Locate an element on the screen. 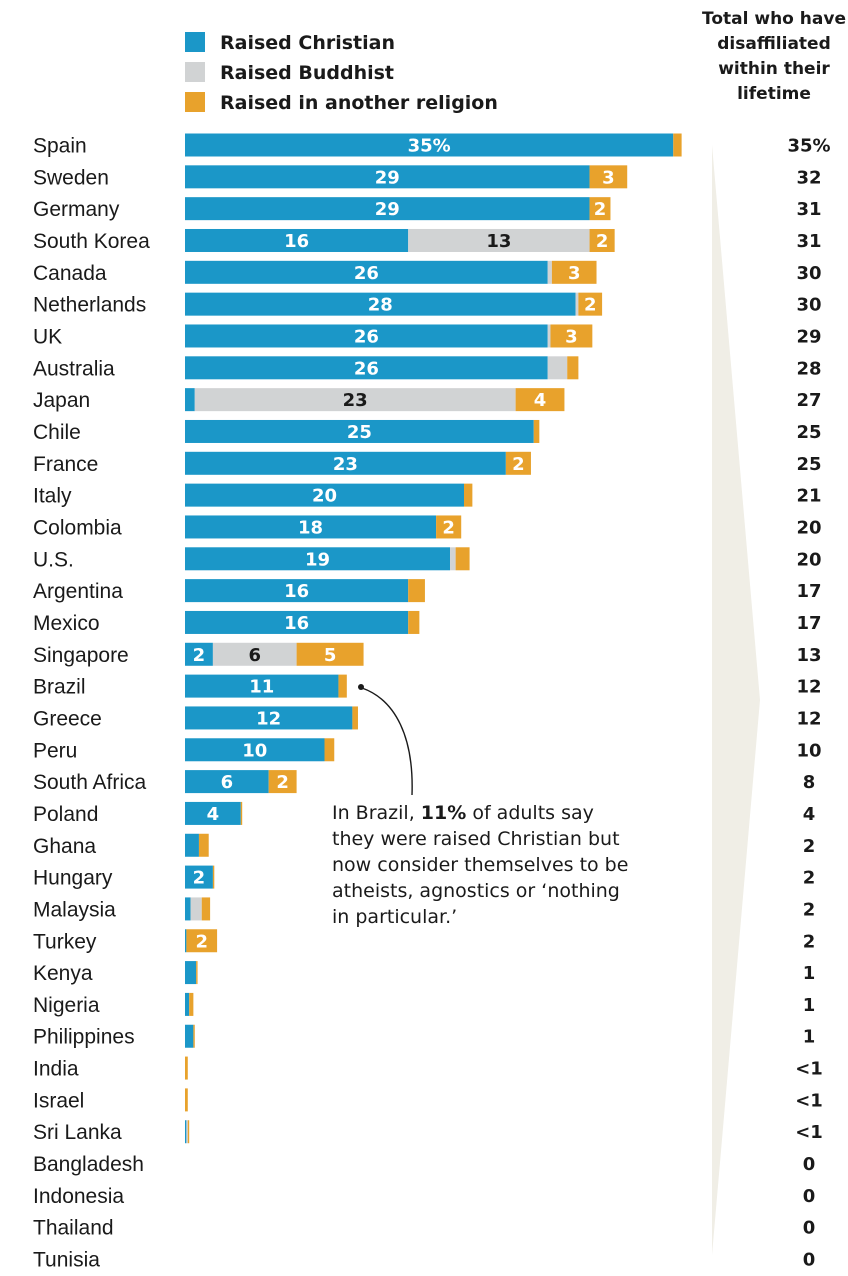  total-header-line: within their is located at coordinates (774, 69).